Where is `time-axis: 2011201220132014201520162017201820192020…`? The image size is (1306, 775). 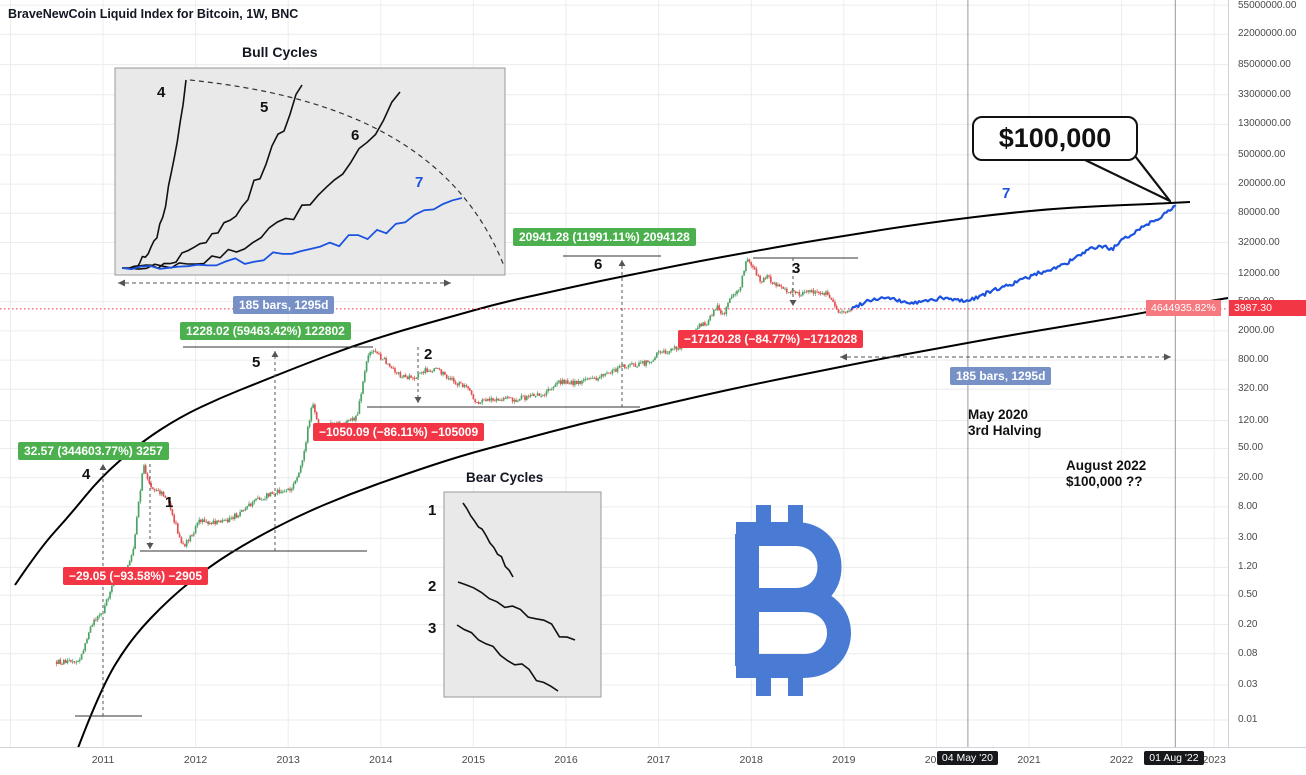
time-axis: 2011201220132014201520162017201820192020… is located at coordinates (653, 761).